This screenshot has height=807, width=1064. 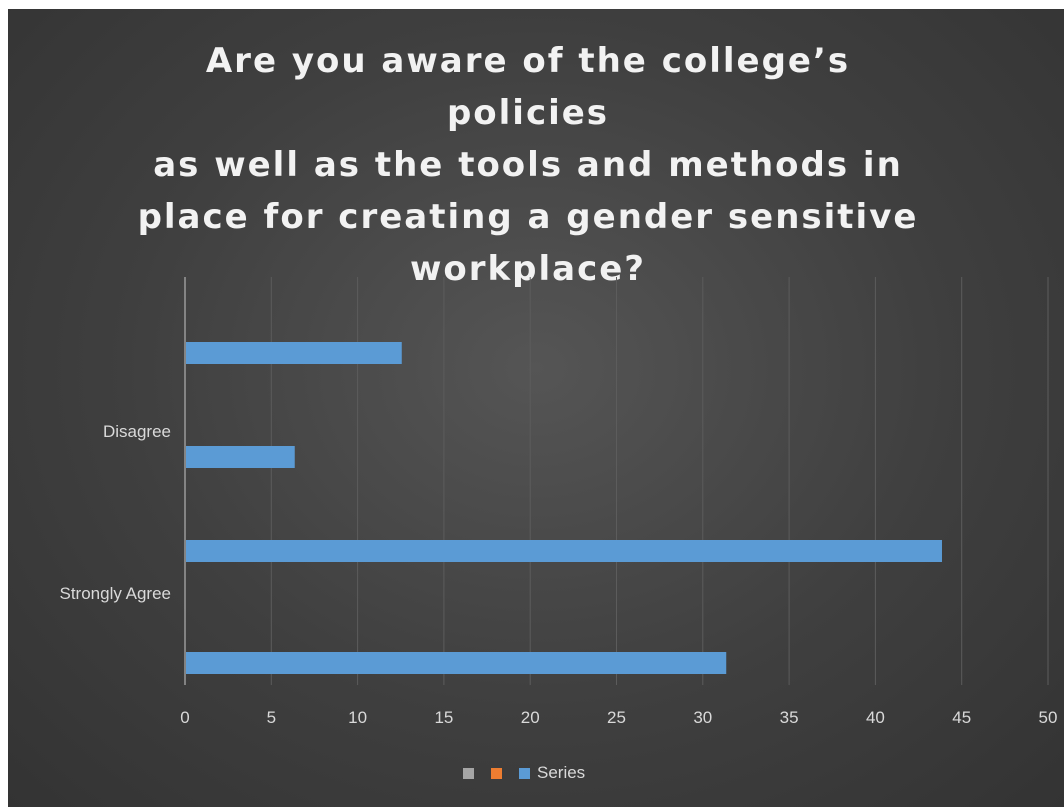 What do you see at coordinates (115, 593) in the screenshot?
I see `category-label: Strongly Agree` at bounding box center [115, 593].